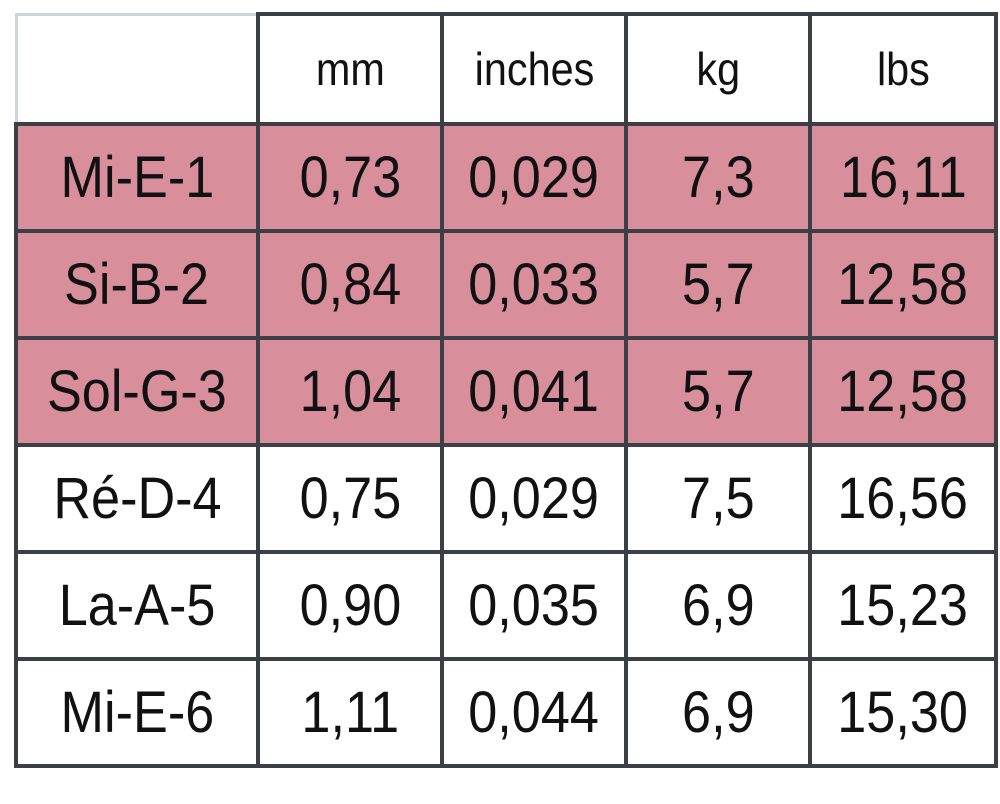 The height and width of the screenshot is (804, 1000). Describe the element at coordinates (137, 605) in the screenshot. I see `cell-string-name: La-A-5` at that location.